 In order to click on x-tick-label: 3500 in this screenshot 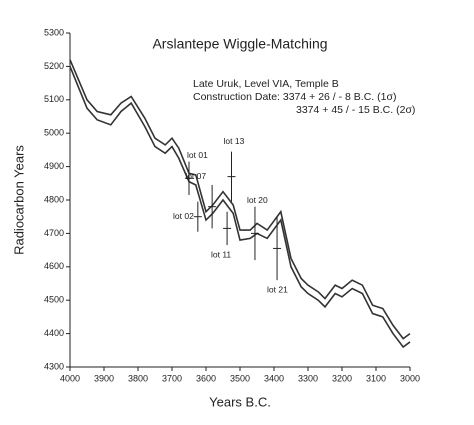, I will do `click(240, 378)`.